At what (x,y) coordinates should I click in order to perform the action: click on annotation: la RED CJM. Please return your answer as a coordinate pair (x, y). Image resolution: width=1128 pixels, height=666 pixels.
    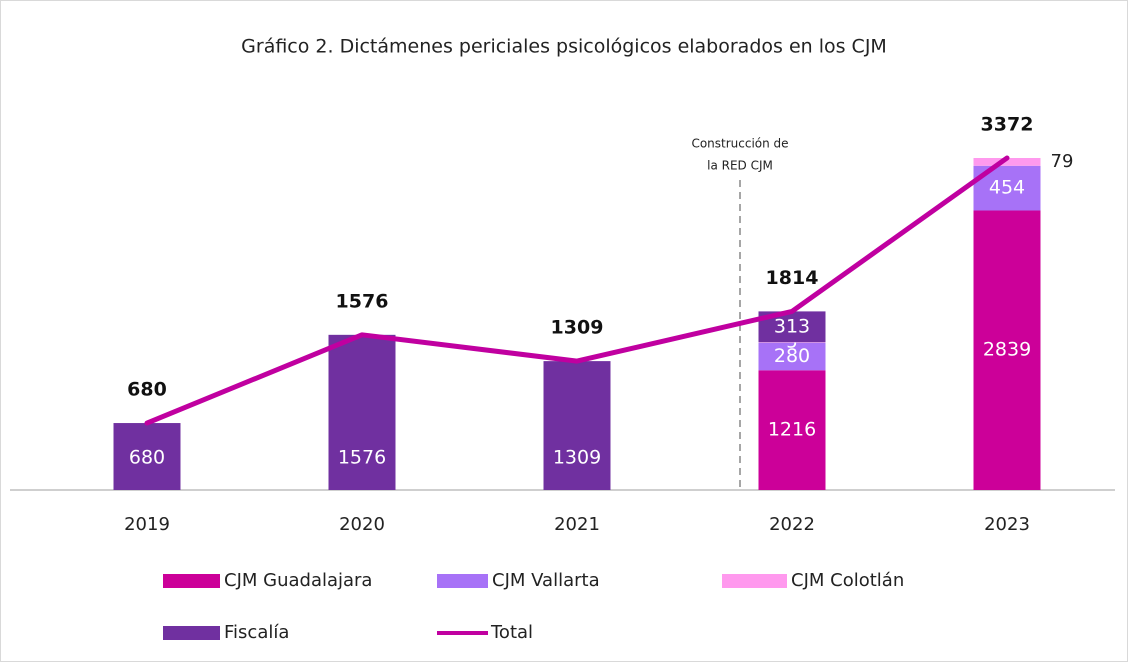
    Looking at the image, I should click on (740, 166).